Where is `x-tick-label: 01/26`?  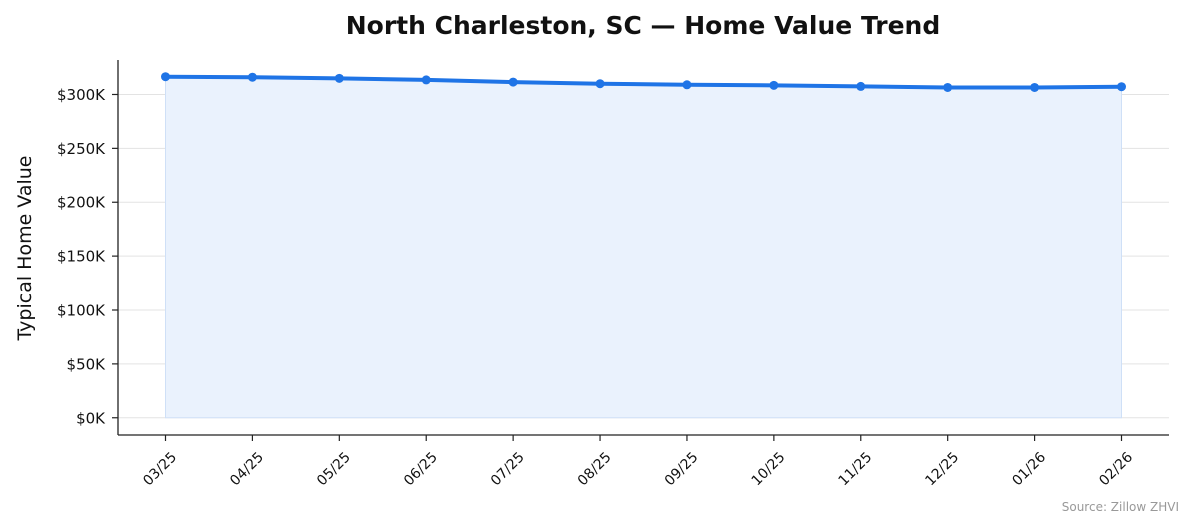
x-tick-label: 01/26 is located at coordinates (1029, 469).